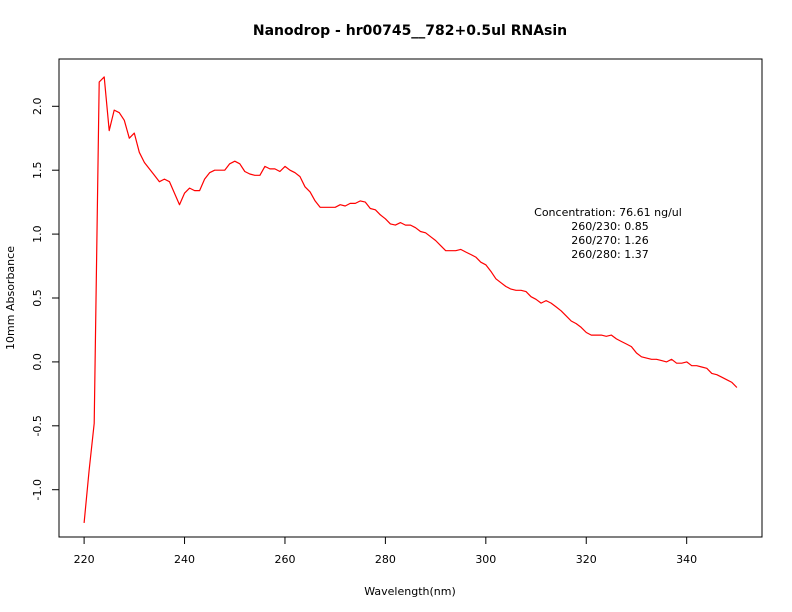  Describe the element at coordinates (609, 240) in the screenshot. I see `annotation-ratio-260-270: 260/270: 1.26` at that location.